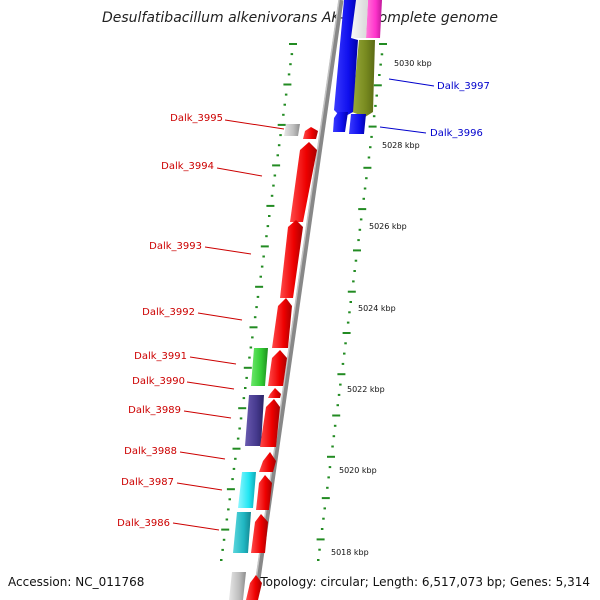 Image resolution: width=600 pixels, height=600 pixels. I want to click on gene-label-dalk-3987: Dalk_3987, so click(147, 482).